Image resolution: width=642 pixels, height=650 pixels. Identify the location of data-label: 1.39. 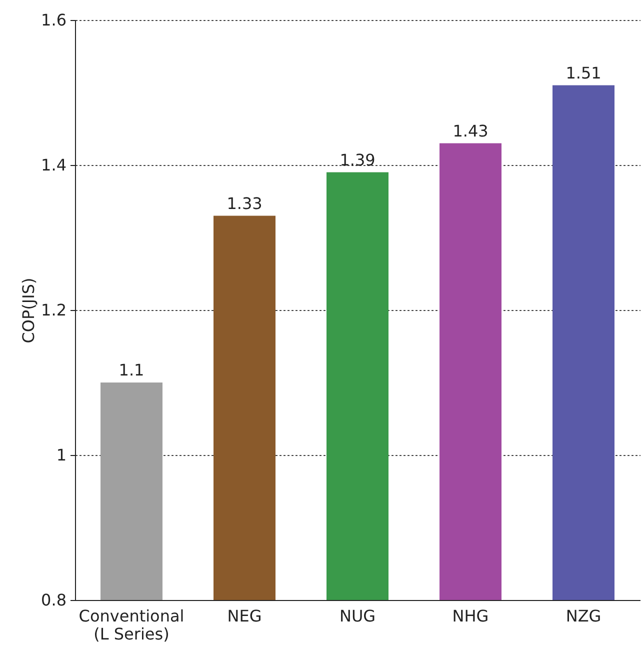
(358, 160).